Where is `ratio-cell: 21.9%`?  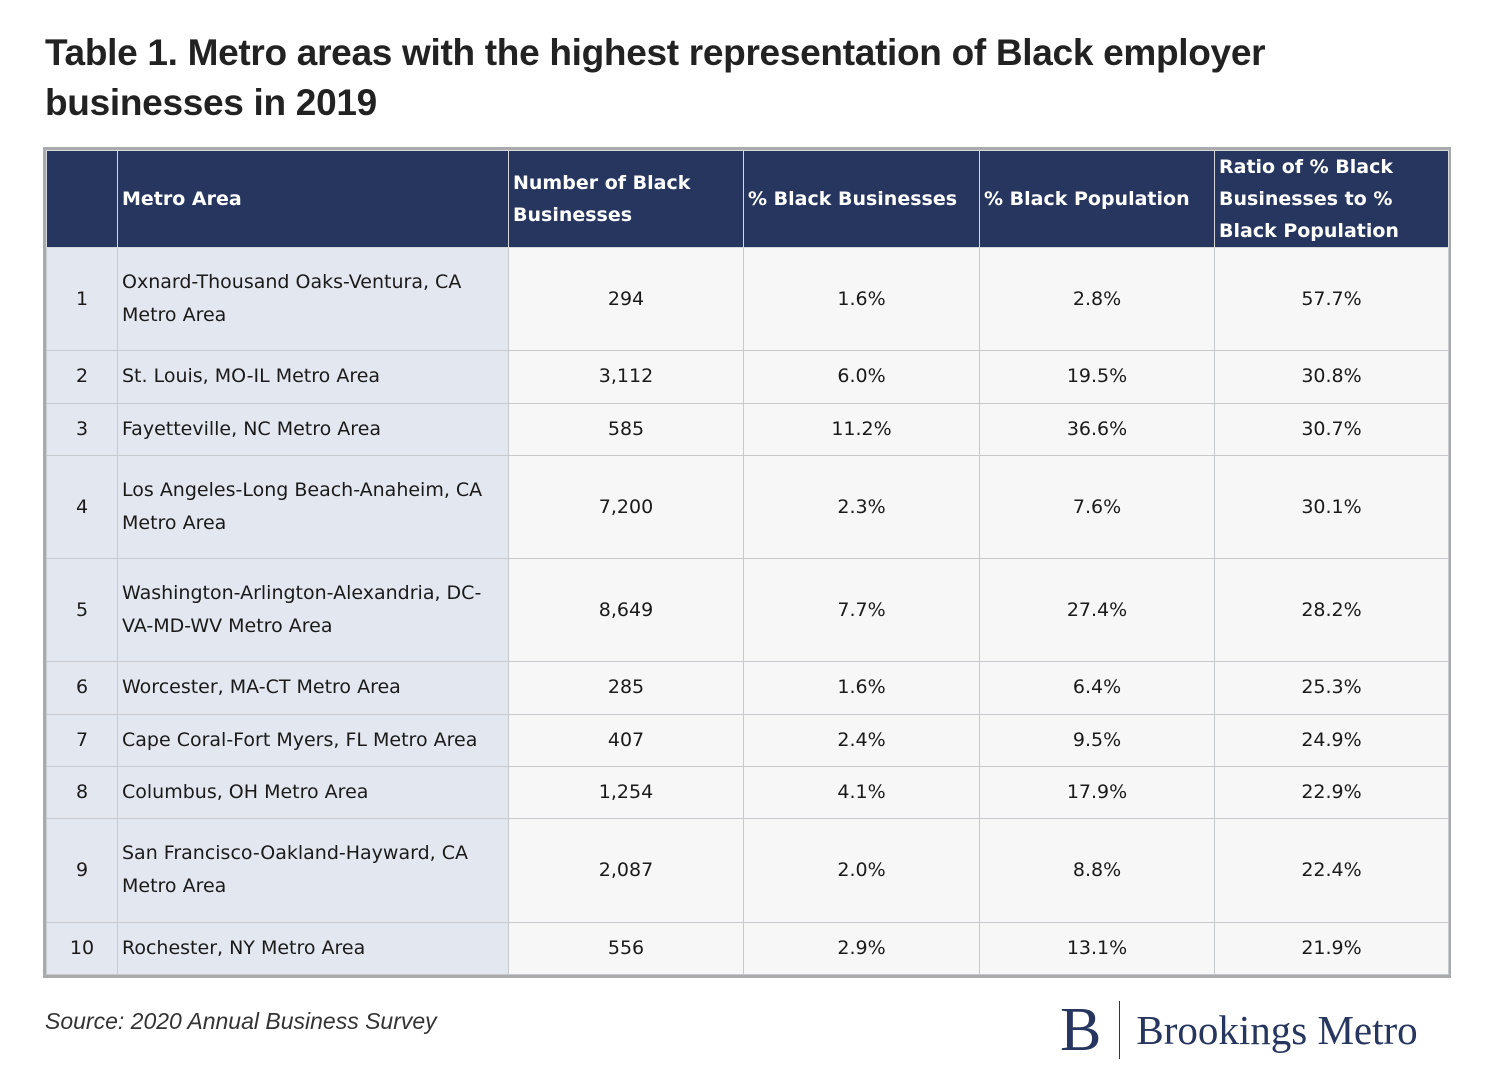
ratio-cell: 21.9% is located at coordinates (1331, 948).